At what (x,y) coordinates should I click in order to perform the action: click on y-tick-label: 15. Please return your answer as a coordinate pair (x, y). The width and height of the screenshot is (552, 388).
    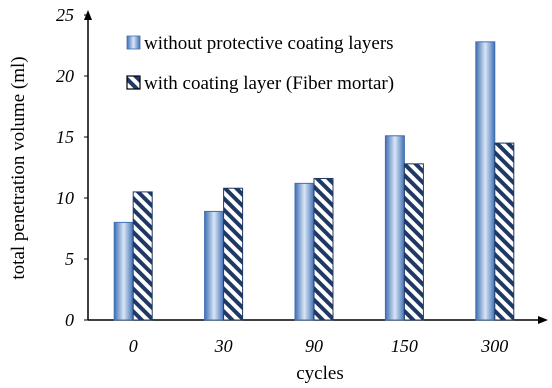
    Looking at the image, I should click on (65, 137).